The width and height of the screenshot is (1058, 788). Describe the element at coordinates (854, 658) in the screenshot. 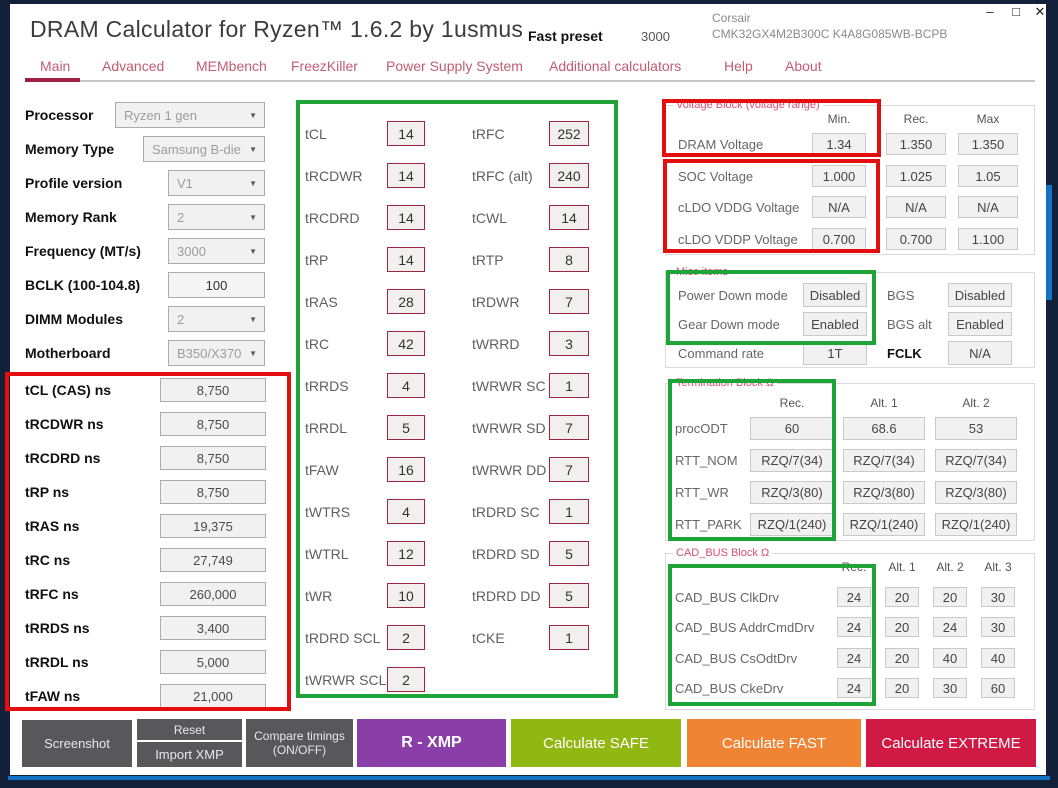

I see `cad-bus-csodtdrv-rec: 24` at that location.